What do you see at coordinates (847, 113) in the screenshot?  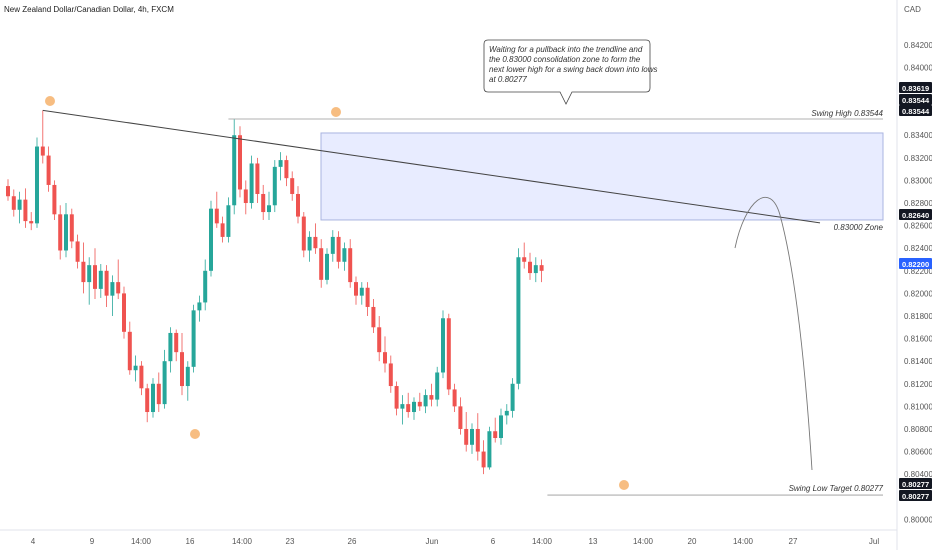 I see `swing-high-label: Swing High 0.83544` at bounding box center [847, 113].